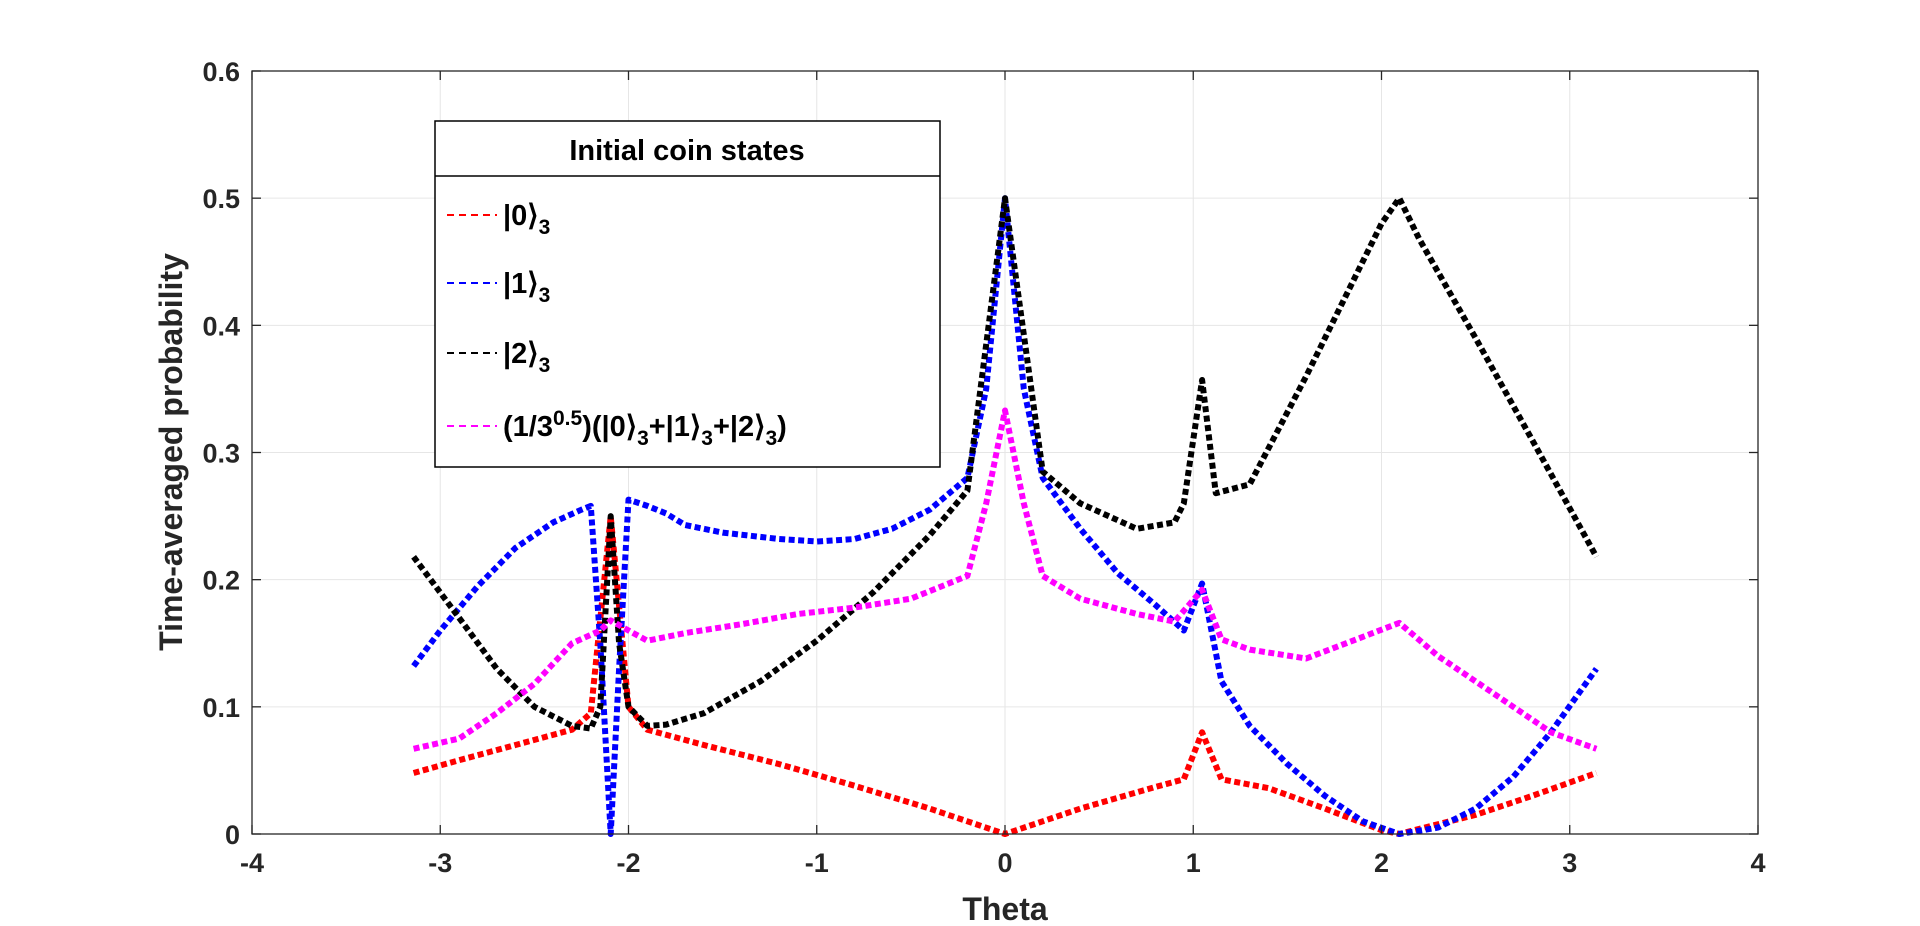 The height and width of the screenshot is (926, 1920). Describe the element at coordinates (817, 863) in the screenshot. I see `x-tick-label: -1` at that location.